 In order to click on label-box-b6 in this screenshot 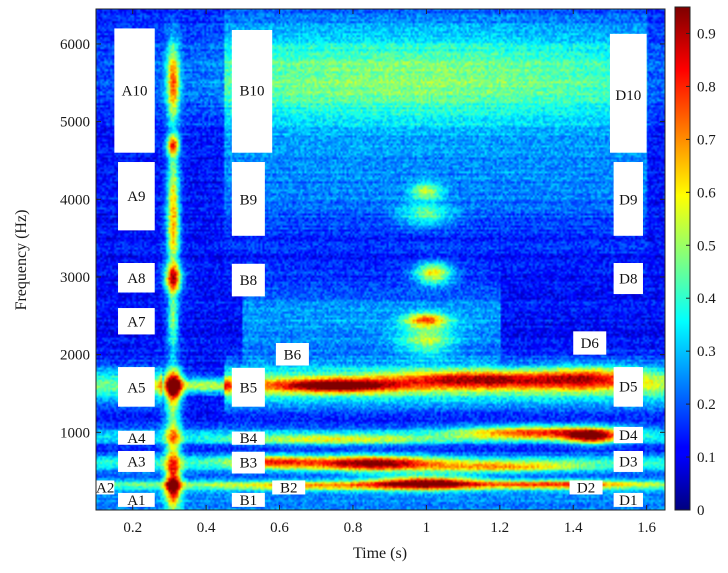, I will do `click(292, 354)`.